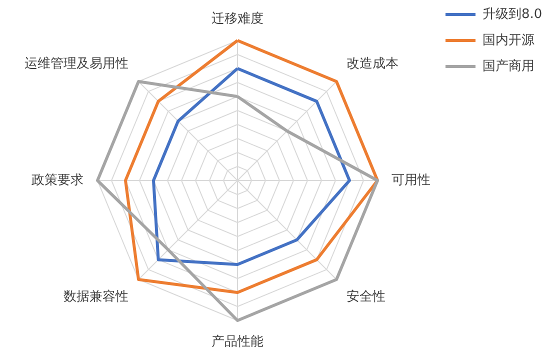 This screenshot has width=554, height=351. What do you see at coordinates (238, 342) in the screenshot?
I see `spoke-label: 产品性能` at bounding box center [238, 342].